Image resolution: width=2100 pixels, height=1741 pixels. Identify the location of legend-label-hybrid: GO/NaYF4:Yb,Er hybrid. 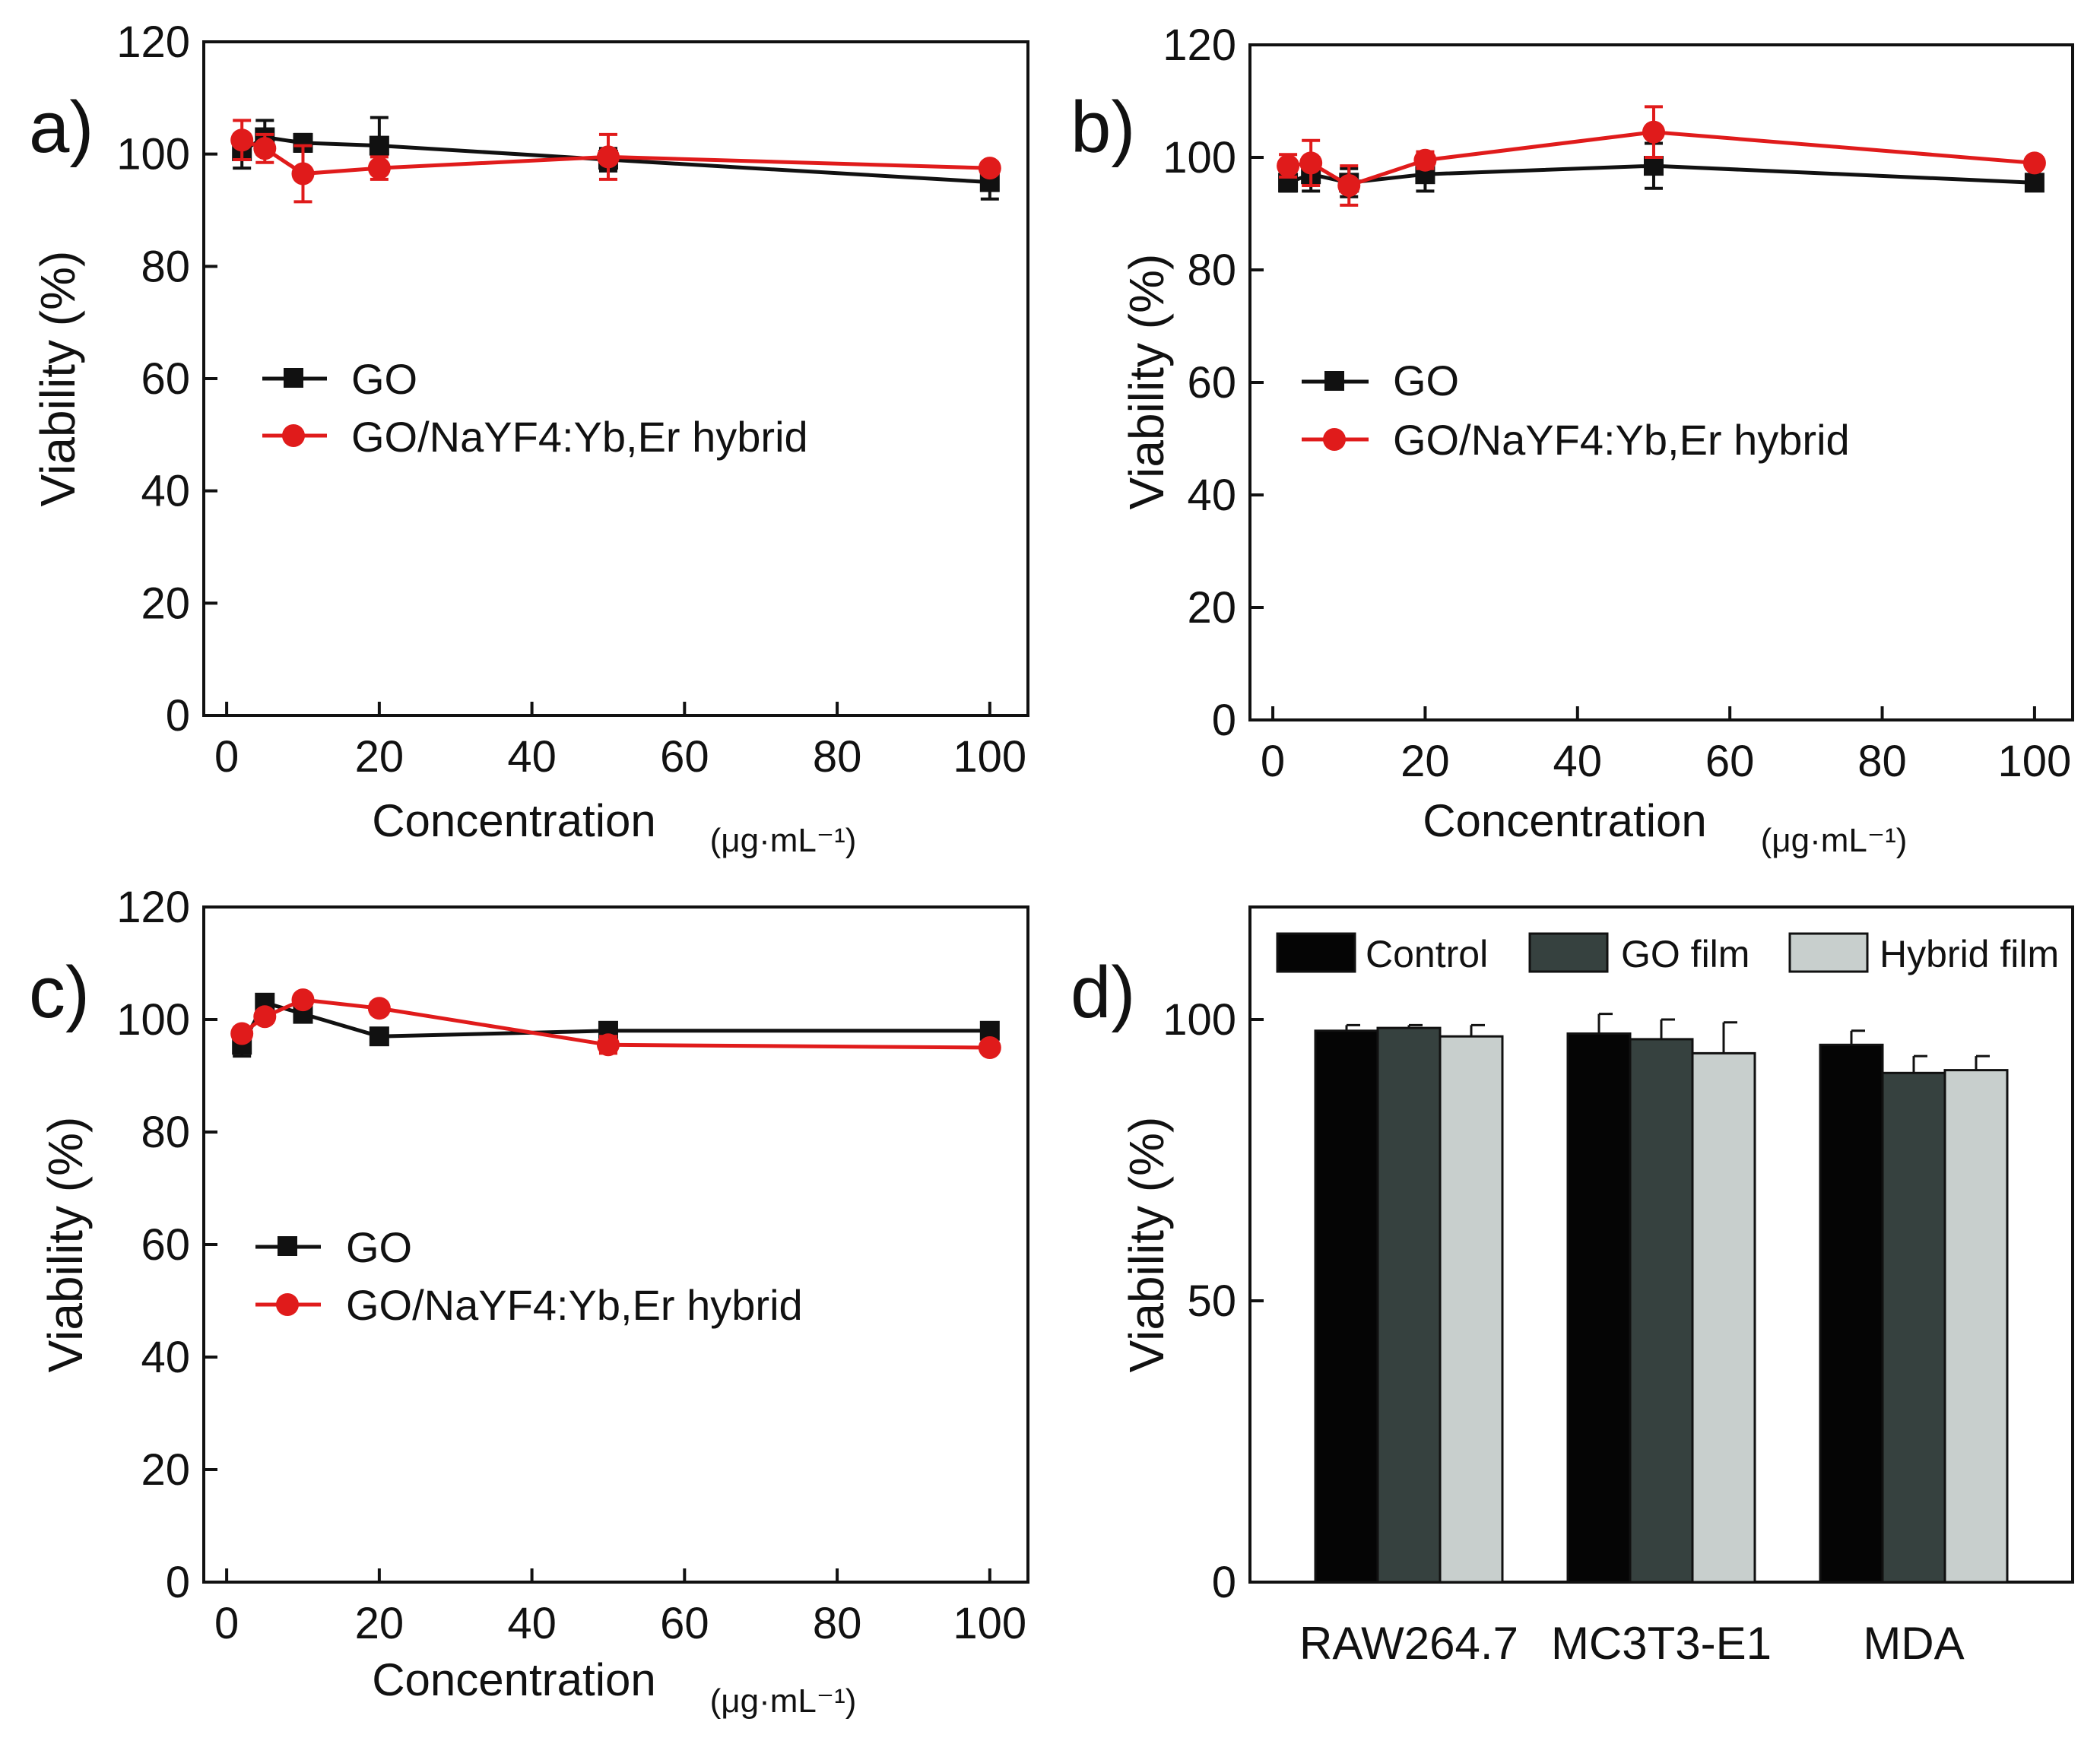
(580, 437).